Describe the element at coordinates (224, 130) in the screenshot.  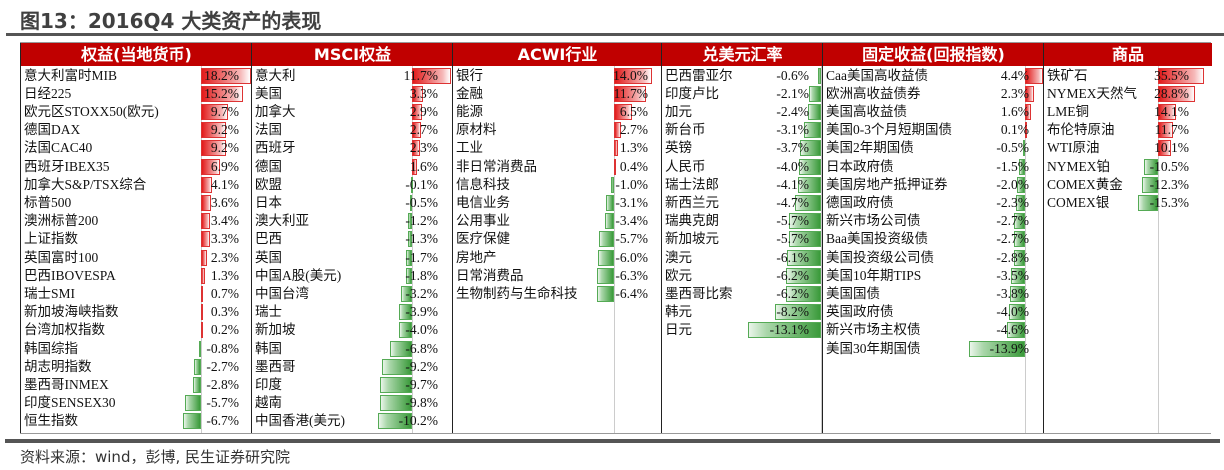
I see `return-value: 9.2%` at that location.